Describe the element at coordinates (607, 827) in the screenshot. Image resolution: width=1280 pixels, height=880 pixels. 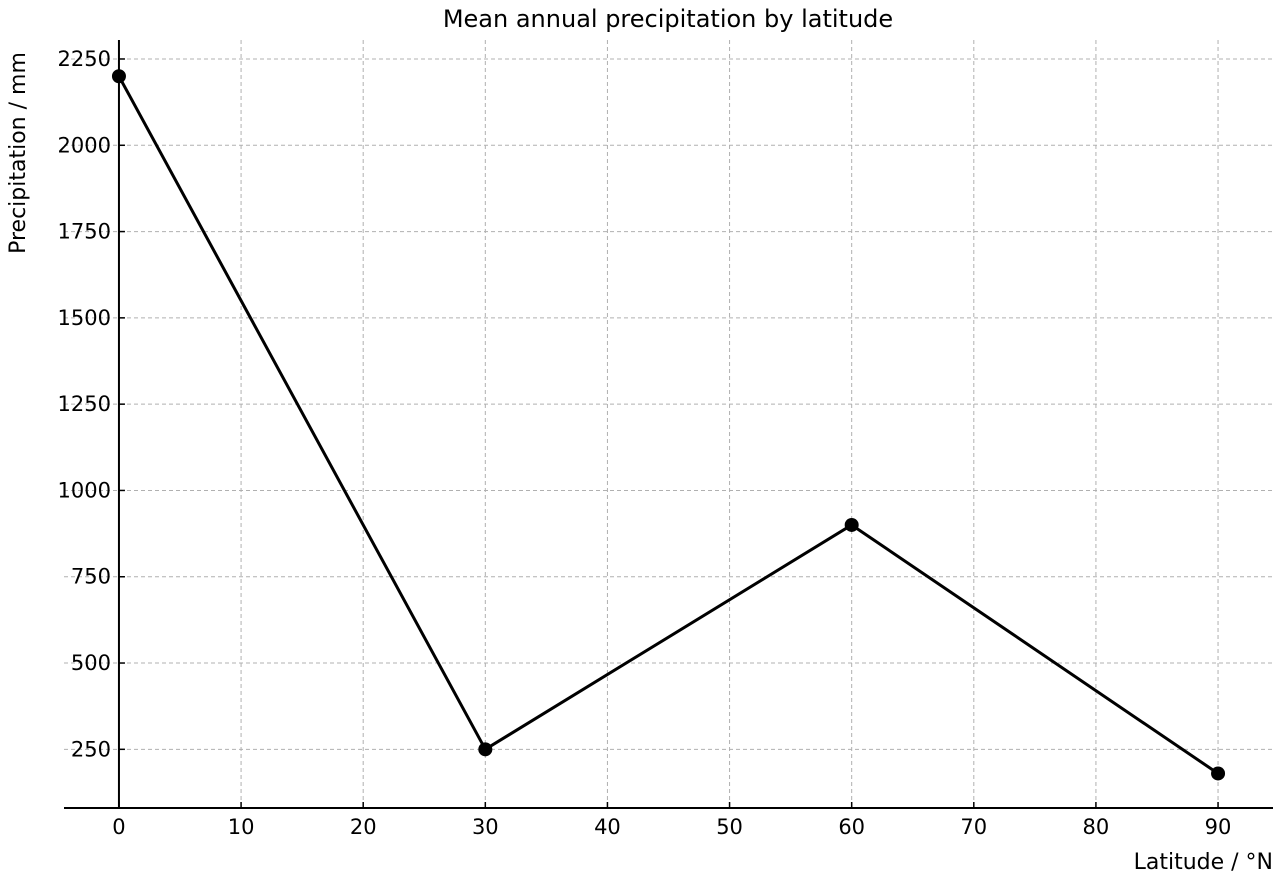
I see `x-tick-label: 40` at that location.